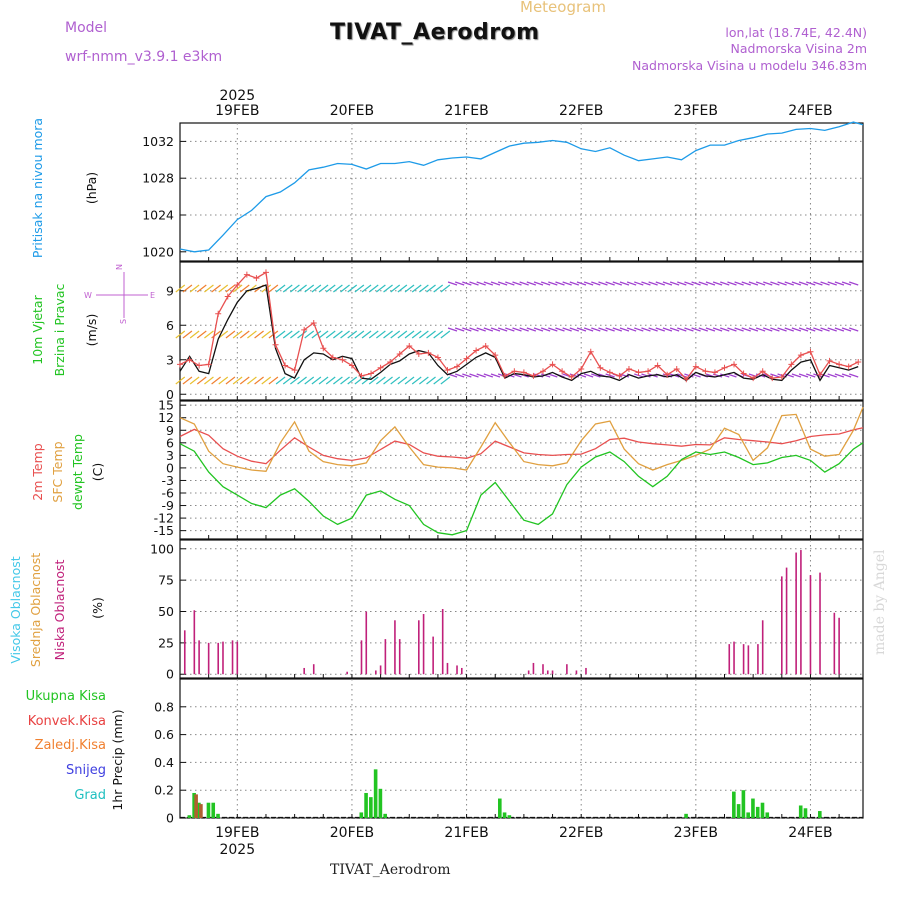  What do you see at coordinates (117, 759) in the screenshot?
I see `precip-ylabel: 1hr Precip (mm)` at bounding box center [117, 759].